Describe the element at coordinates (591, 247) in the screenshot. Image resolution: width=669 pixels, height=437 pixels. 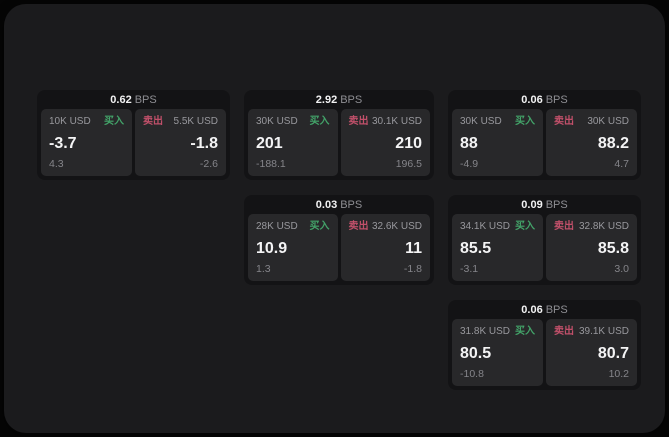
I see `sell-quote-panel: 卖出 32.8K USD 85.8 3.0` at that location.